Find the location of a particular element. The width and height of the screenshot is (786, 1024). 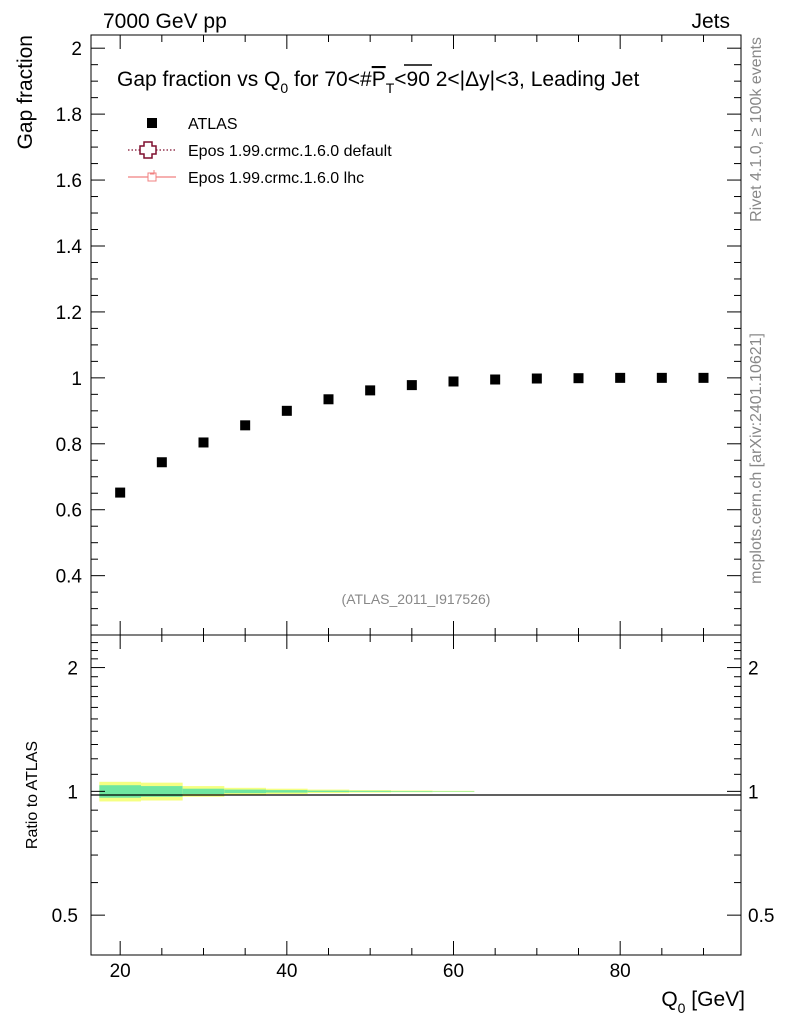

rivet-label: Rivet 4.1.0, ≥ 100k events is located at coordinates (756, 129).